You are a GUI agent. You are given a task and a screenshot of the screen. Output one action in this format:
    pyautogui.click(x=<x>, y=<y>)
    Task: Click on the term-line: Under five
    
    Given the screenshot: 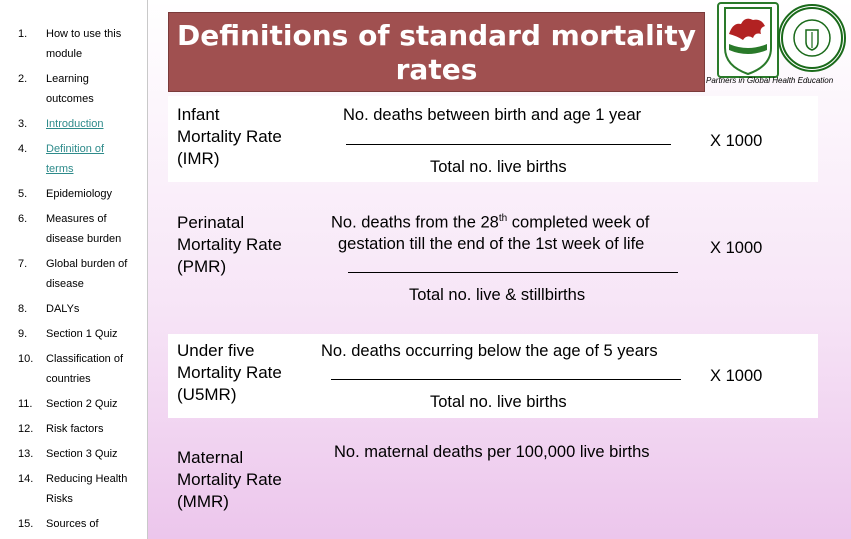 What is the action you would take?
    pyautogui.click(x=216, y=350)
    